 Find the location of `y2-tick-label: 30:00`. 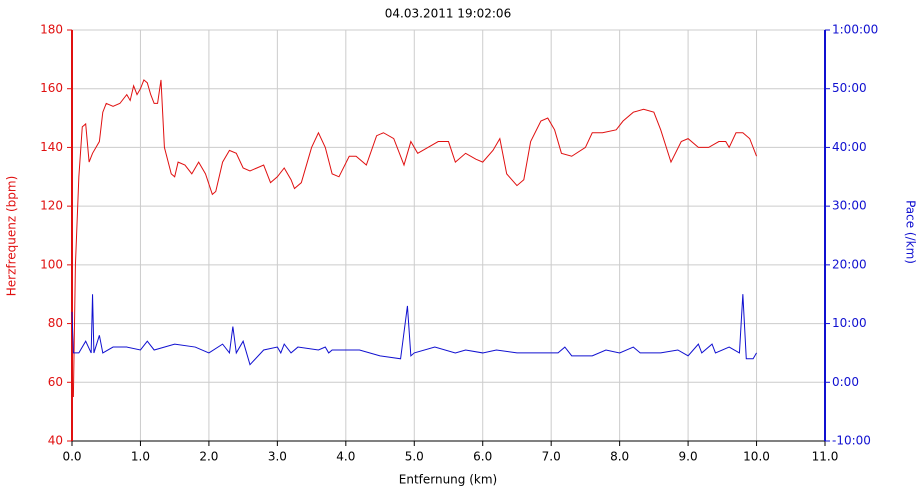

y2-tick-label: 30:00 is located at coordinates (849, 206).